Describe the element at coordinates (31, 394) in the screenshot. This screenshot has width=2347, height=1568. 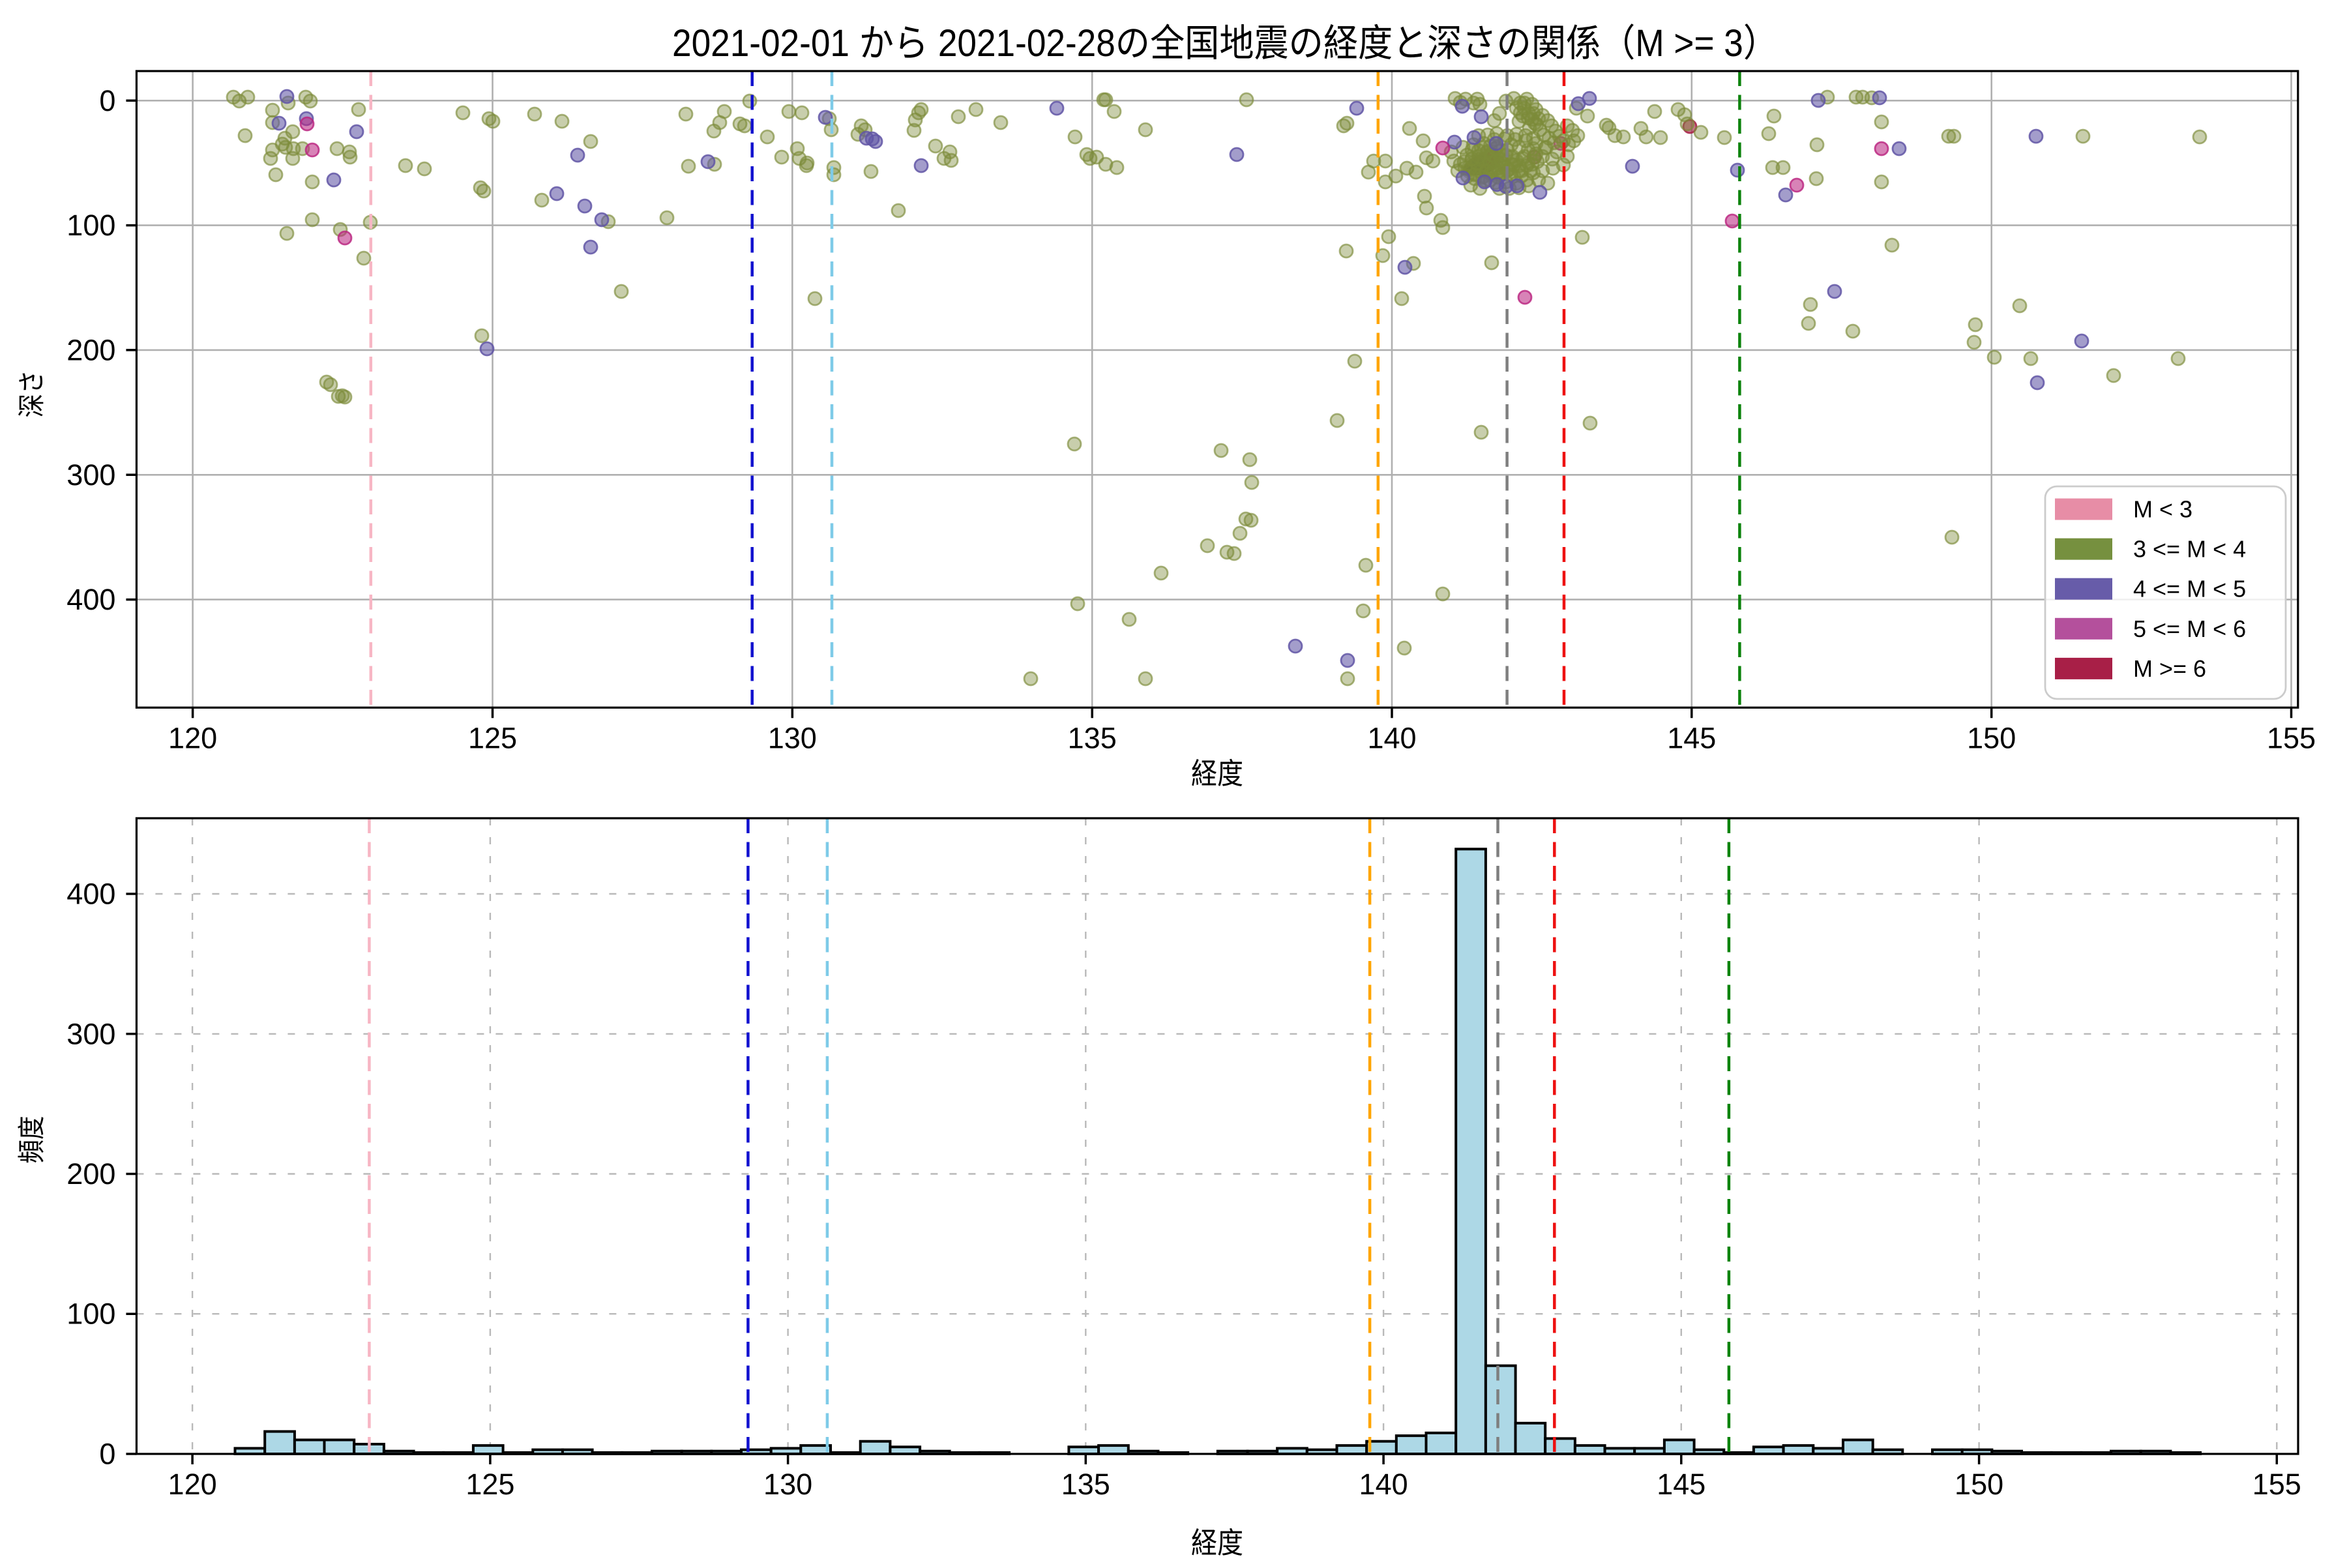
I see `svg-text: 深さ` at that location.